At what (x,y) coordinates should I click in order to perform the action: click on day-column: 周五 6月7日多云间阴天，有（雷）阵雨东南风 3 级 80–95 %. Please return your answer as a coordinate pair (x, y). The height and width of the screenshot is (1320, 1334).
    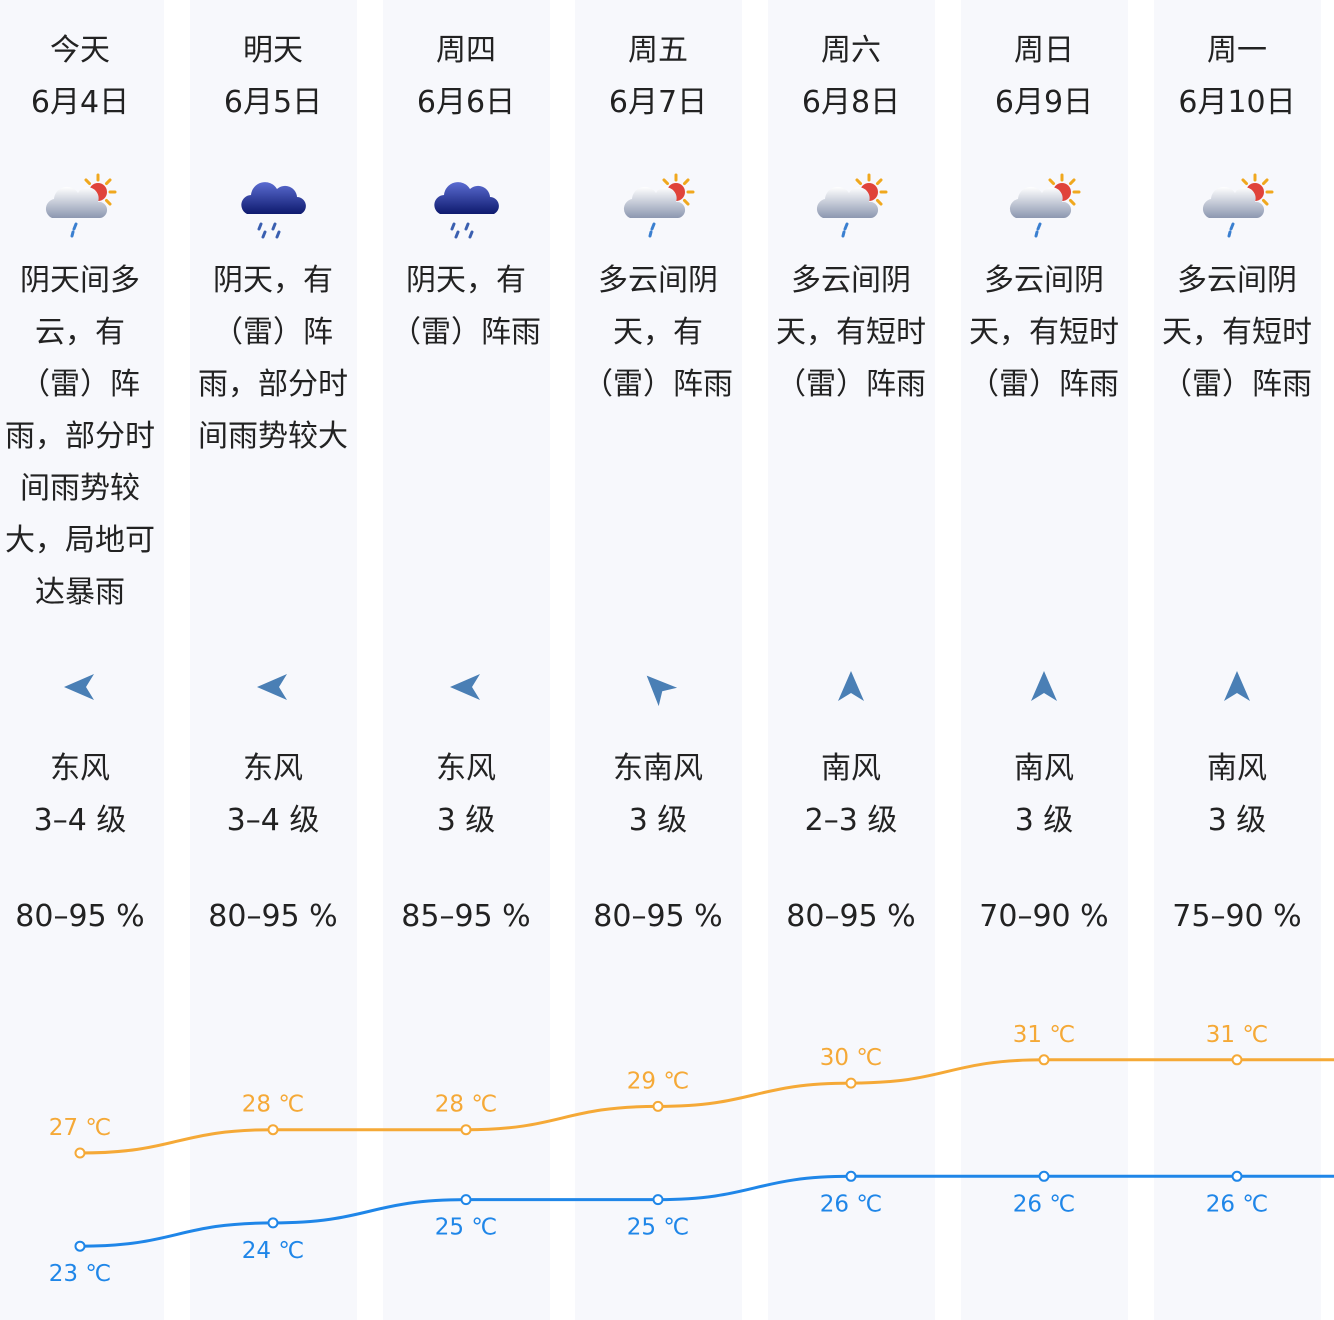
    Looking at the image, I should click on (658, 660).